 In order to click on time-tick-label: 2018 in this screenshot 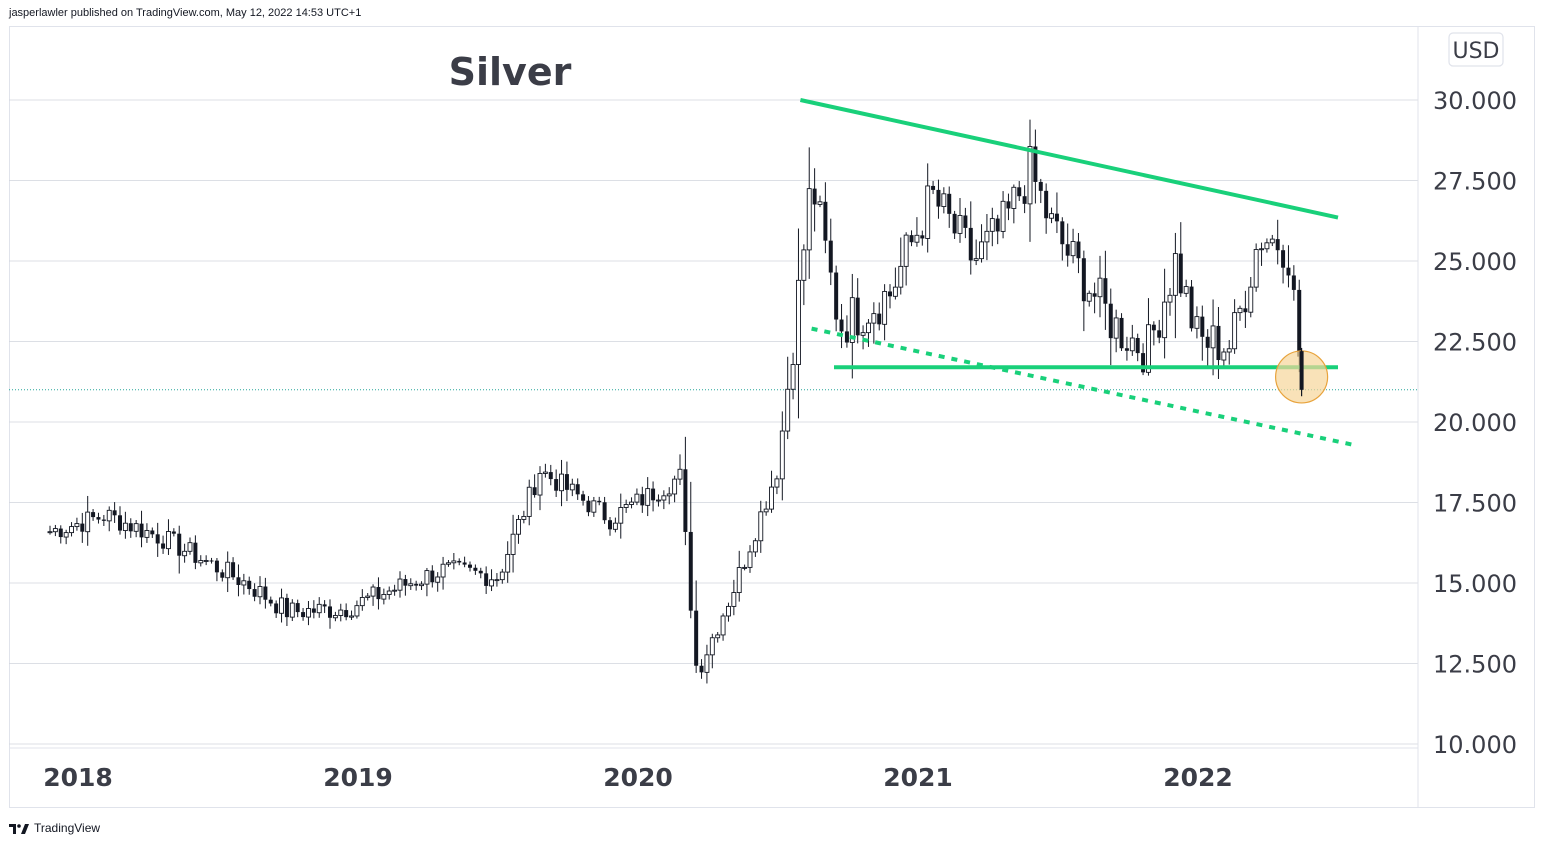, I will do `click(78, 777)`.